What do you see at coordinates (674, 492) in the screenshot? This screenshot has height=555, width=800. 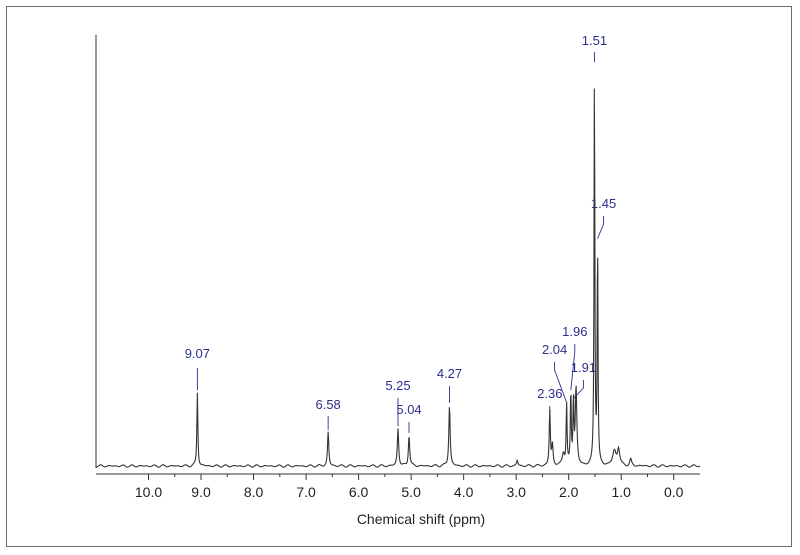 I see `x-tick-label: 0.0` at bounding box center [674, 492].